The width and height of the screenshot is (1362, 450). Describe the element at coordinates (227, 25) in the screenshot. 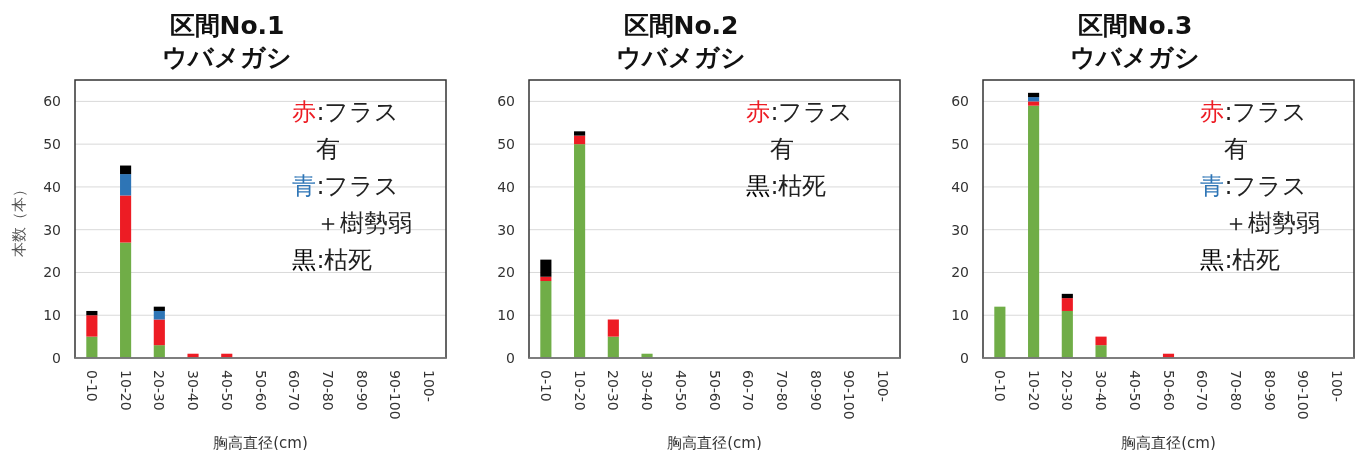

I see `chart-title: 区間No.1` at that location.